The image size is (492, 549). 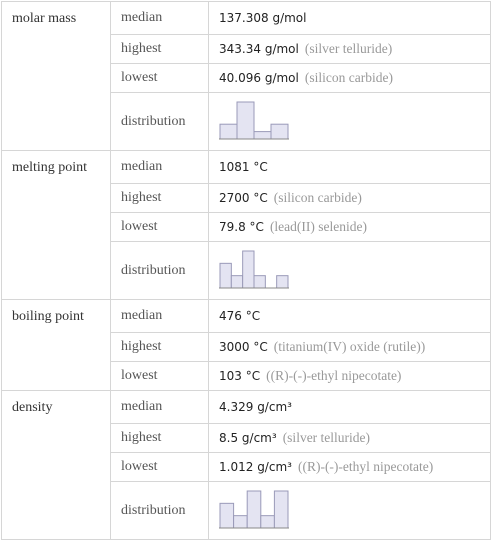 I want to click on value-cell: 4.329 g/cm³, so click(x=349, y=407).